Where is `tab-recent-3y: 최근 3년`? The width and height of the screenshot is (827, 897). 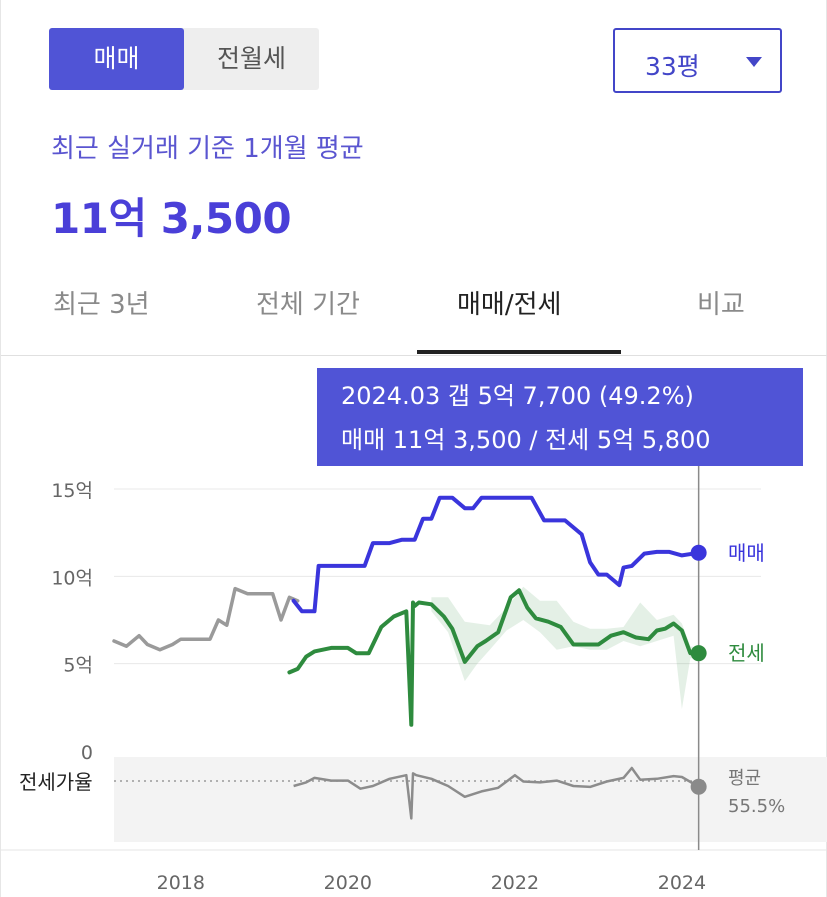
tab-recent-3y: 최근 3년 is located at coordinates (101, 305).